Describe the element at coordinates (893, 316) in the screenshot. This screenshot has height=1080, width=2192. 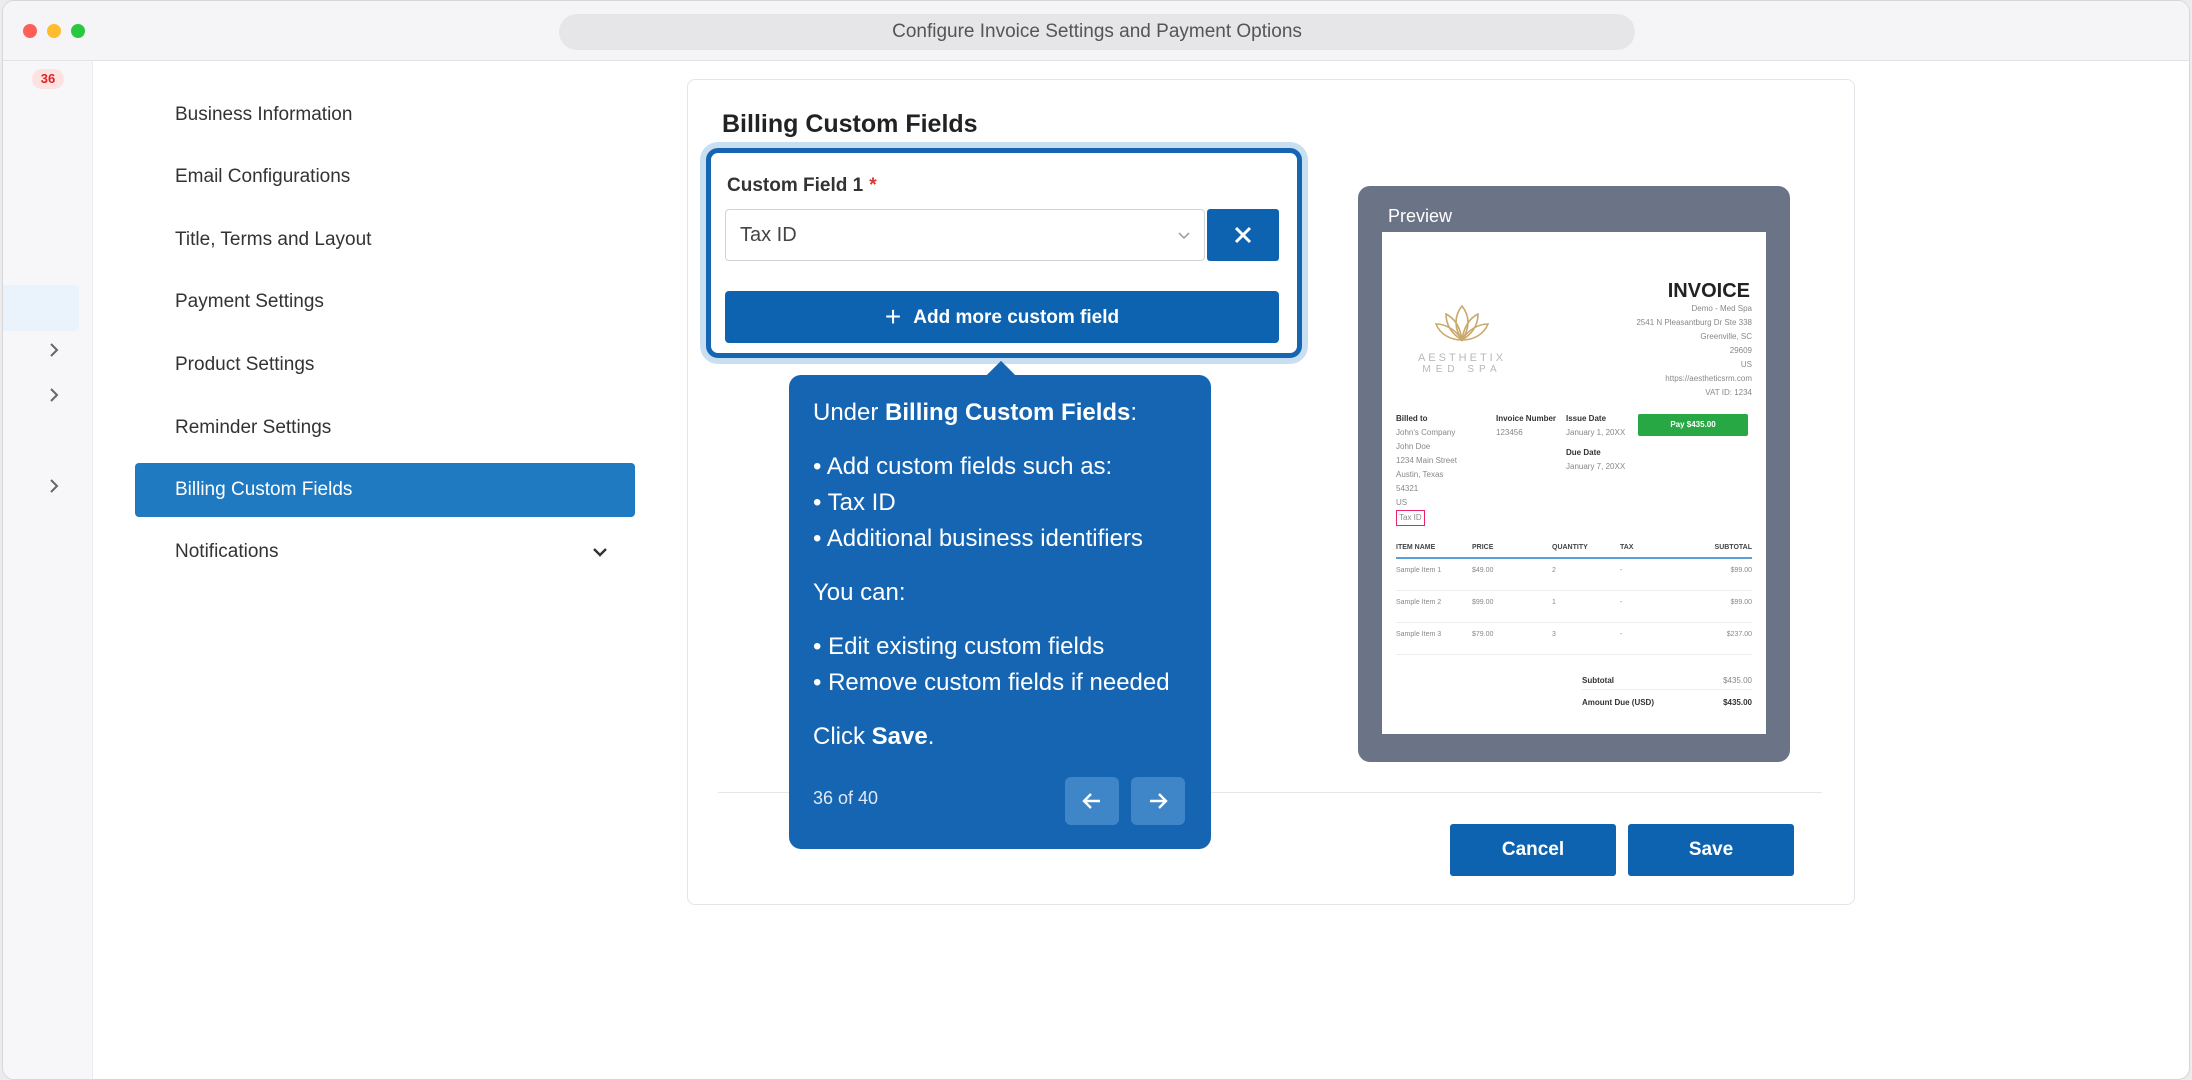
I see `plus-icon: +` at that location.